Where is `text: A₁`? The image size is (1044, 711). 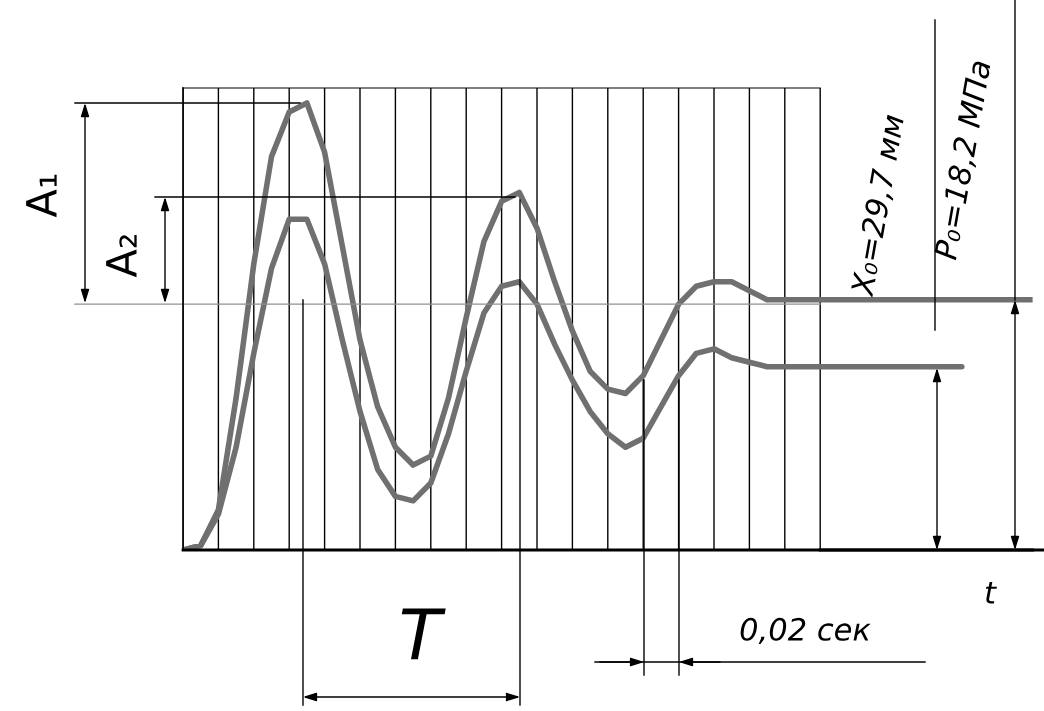
text: A₁ is located at coordinates (41, 196).